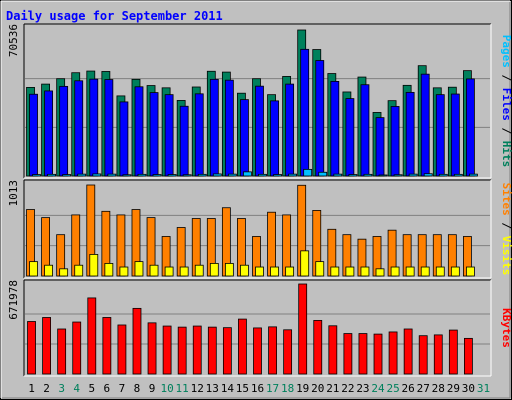  What do you see at coordinates (506, 154) in the screenshot?
I see `legend-item-hits: Hits` at bounding box center [506, 154].